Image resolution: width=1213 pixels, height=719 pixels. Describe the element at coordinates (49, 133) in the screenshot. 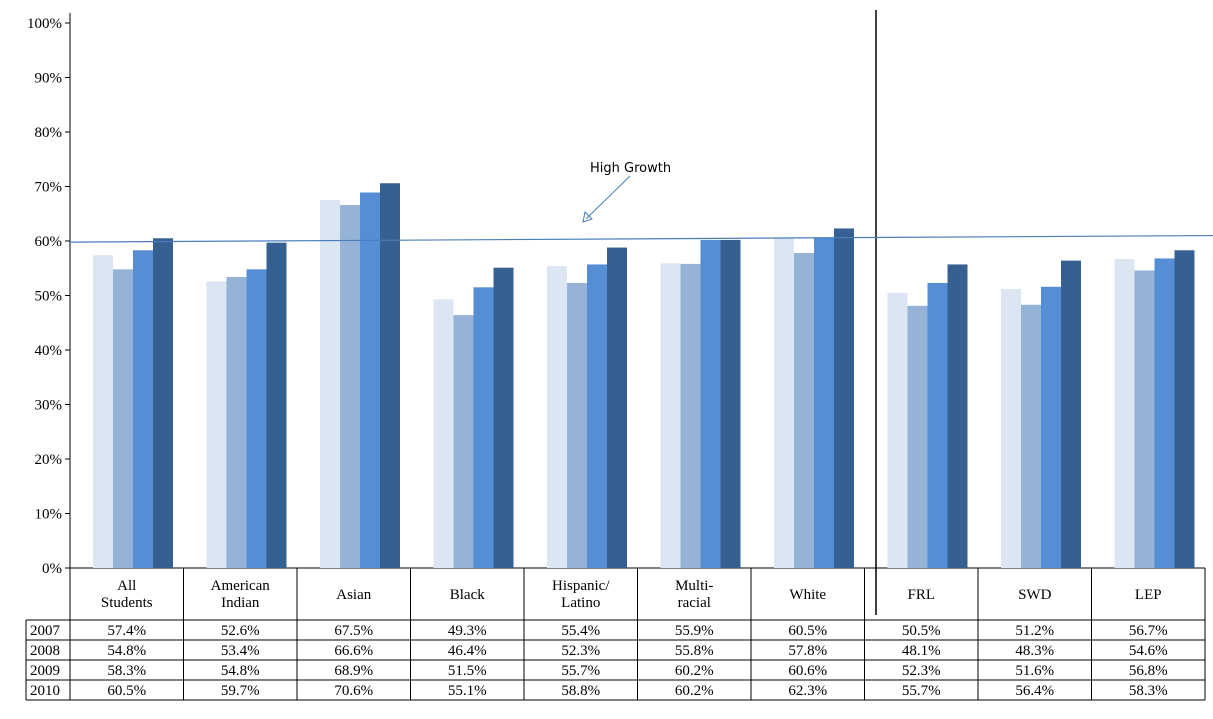

I see `y-tick-label: 80%` at that location.